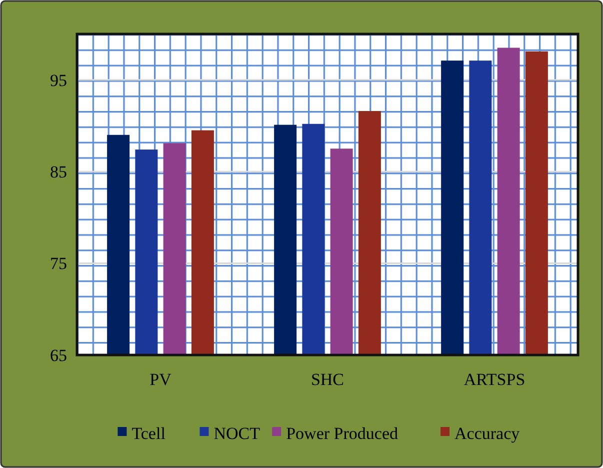  Describe the element at coordinates (342, 433) in the screenshot. I see `legend-label: Power Produced` at that location.